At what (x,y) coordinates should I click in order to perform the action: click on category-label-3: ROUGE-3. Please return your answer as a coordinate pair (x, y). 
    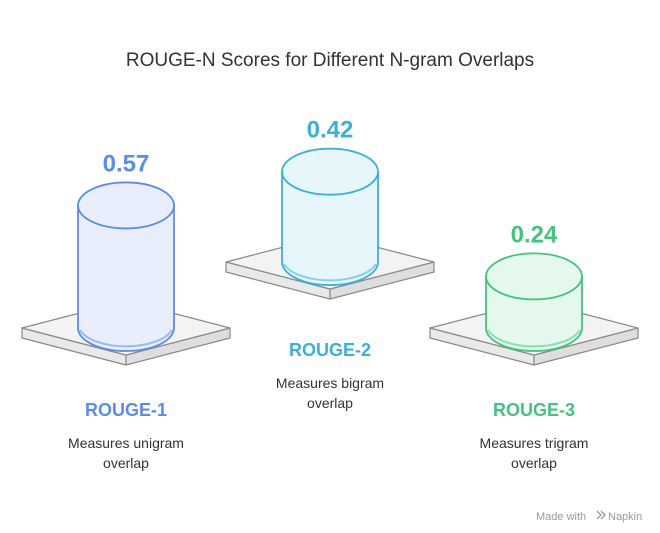
    Looking at the image, I should click on (534, 410).